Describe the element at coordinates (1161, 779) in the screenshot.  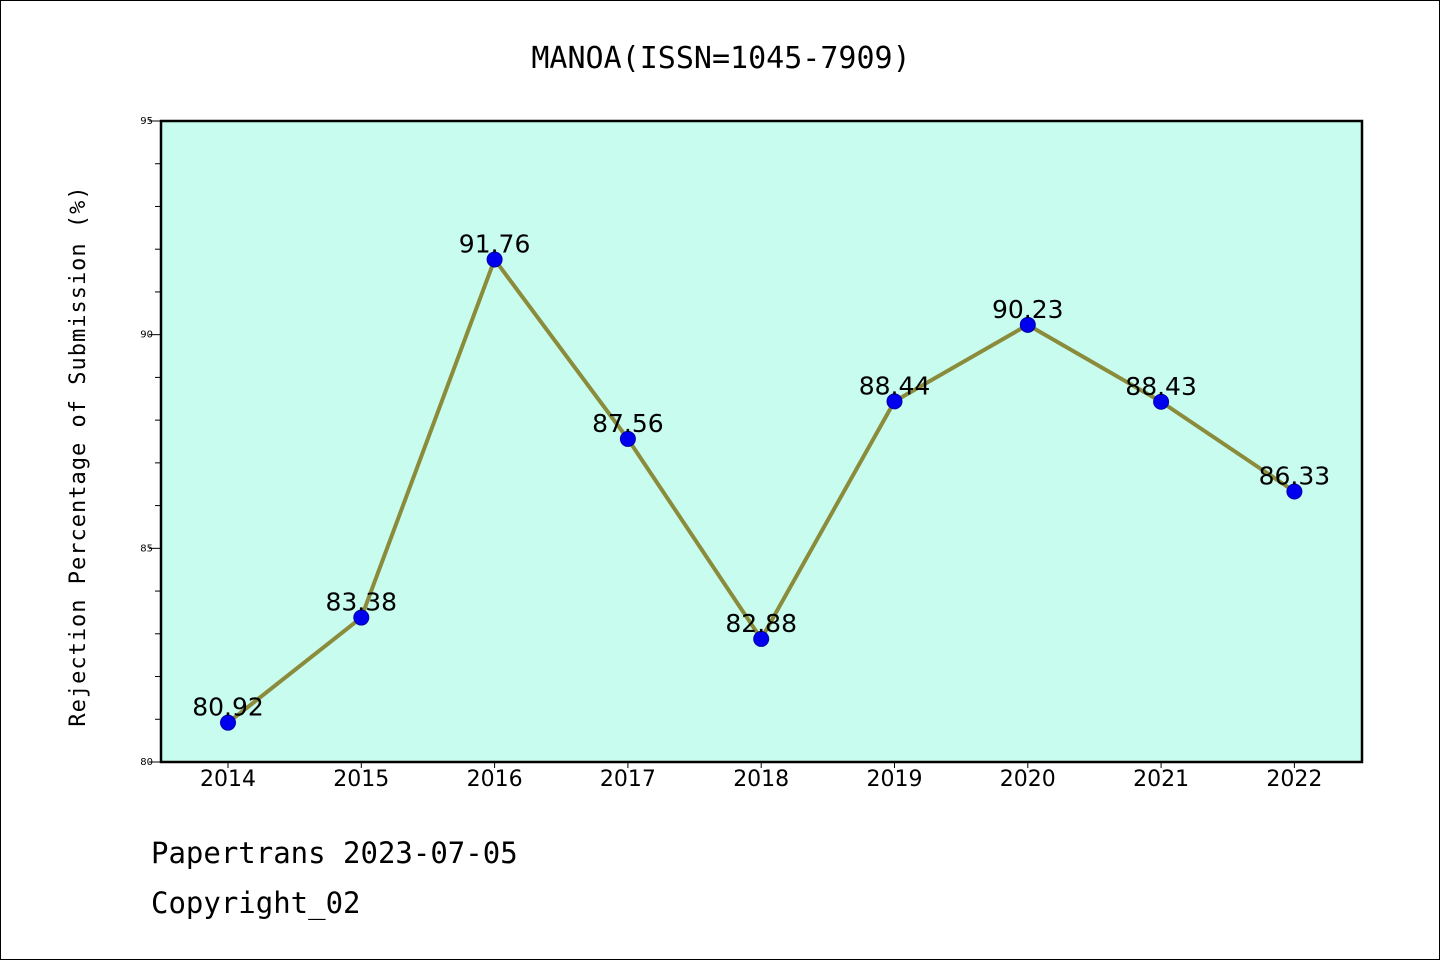
I see `x-tick-label: 2021` at that location.